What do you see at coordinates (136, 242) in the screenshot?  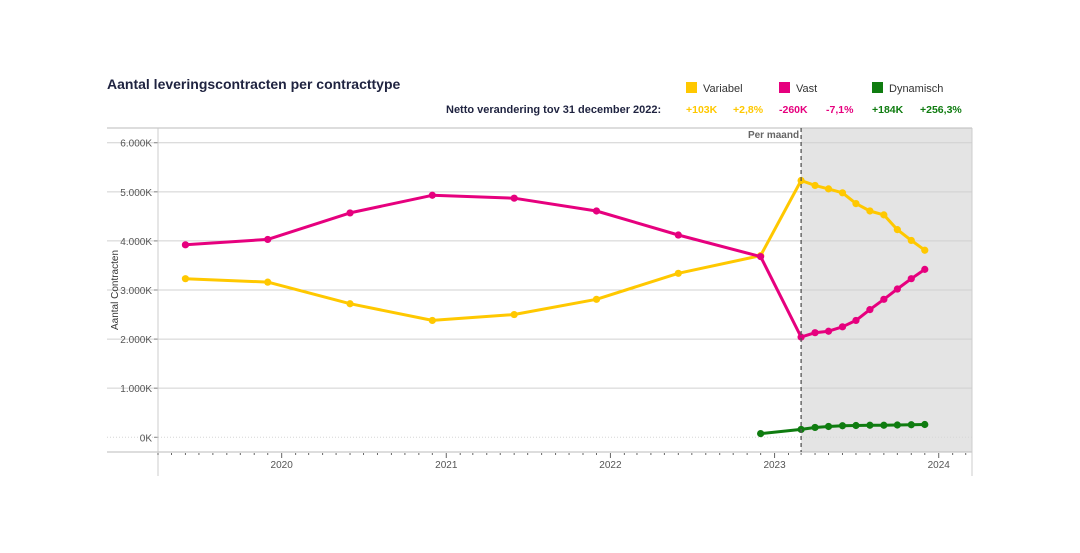 I see `y-tick-label: 4.000K` at bounding box center [136, 242].